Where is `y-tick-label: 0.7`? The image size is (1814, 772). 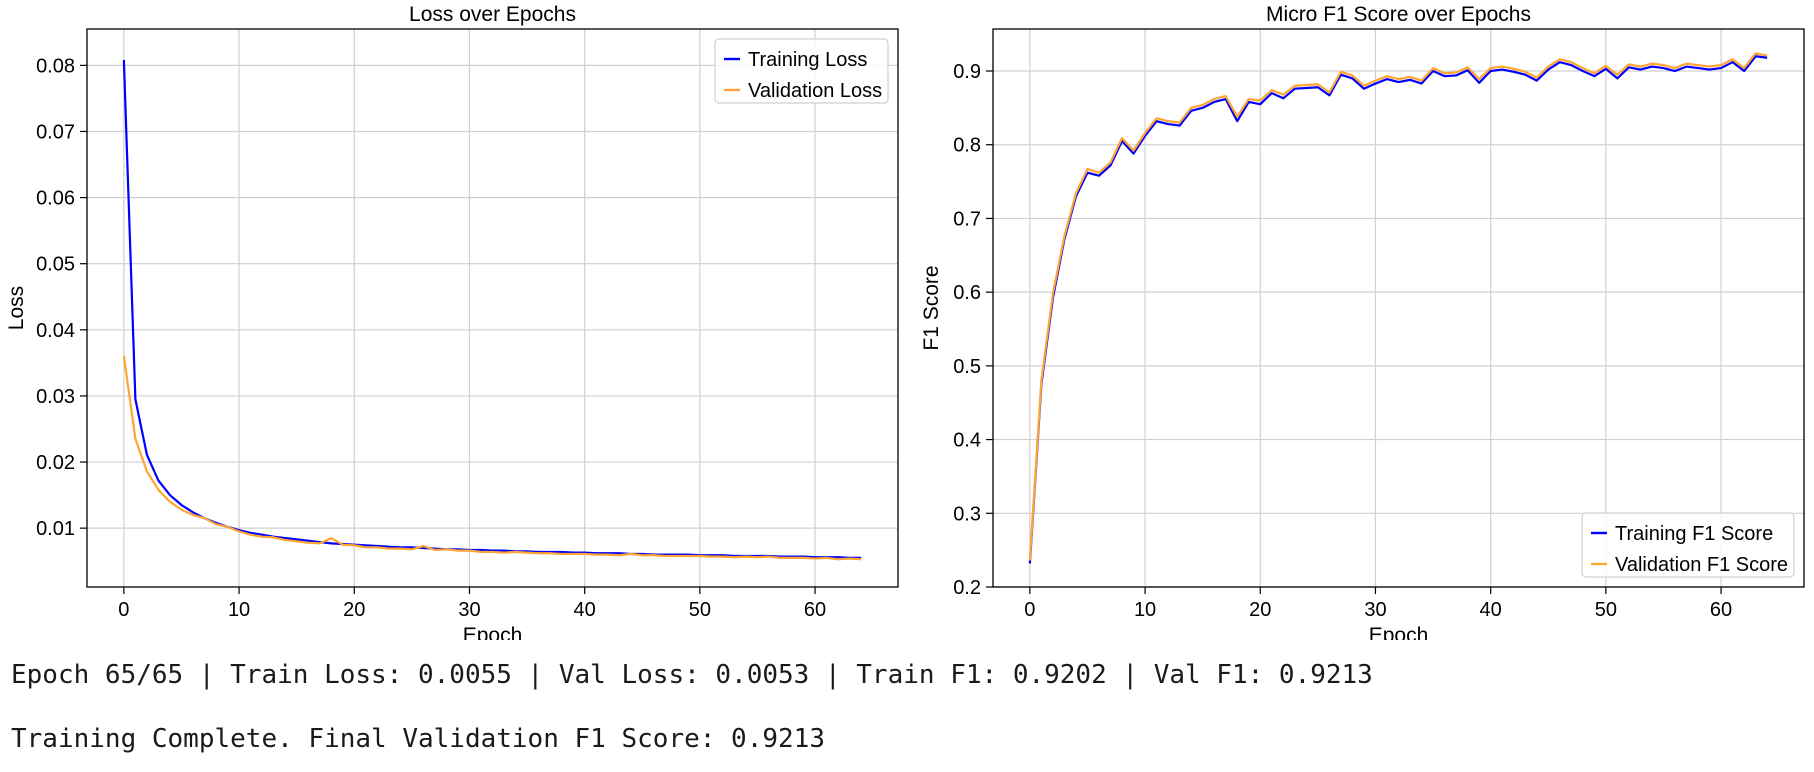
y-tick-label: 0.7 is located at coordinates (967, 219).